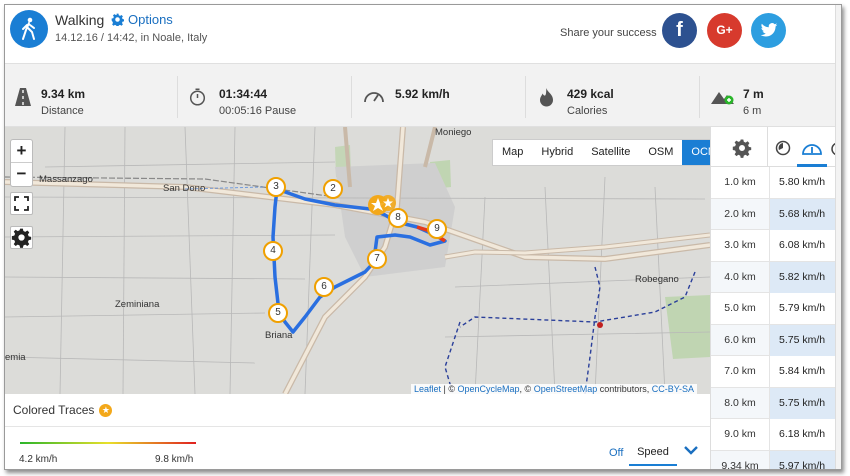 The image size is (850, 476). I want to click on waypoint-marker: 2, so click(333, 189).